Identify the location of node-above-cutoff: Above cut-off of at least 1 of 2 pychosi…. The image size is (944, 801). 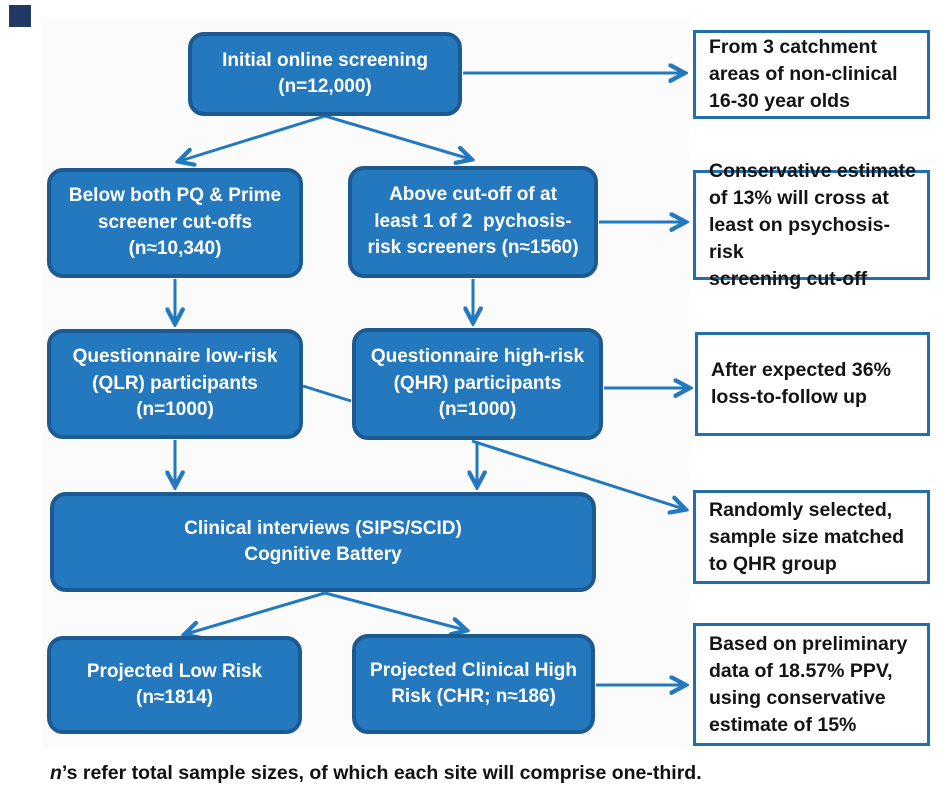
(473, 222).